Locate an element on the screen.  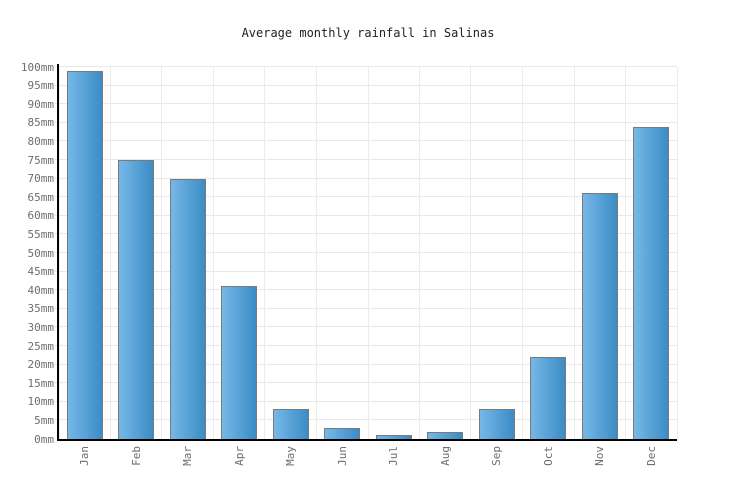
y-tick-label: 50mm is located at coordinates (41, 253).